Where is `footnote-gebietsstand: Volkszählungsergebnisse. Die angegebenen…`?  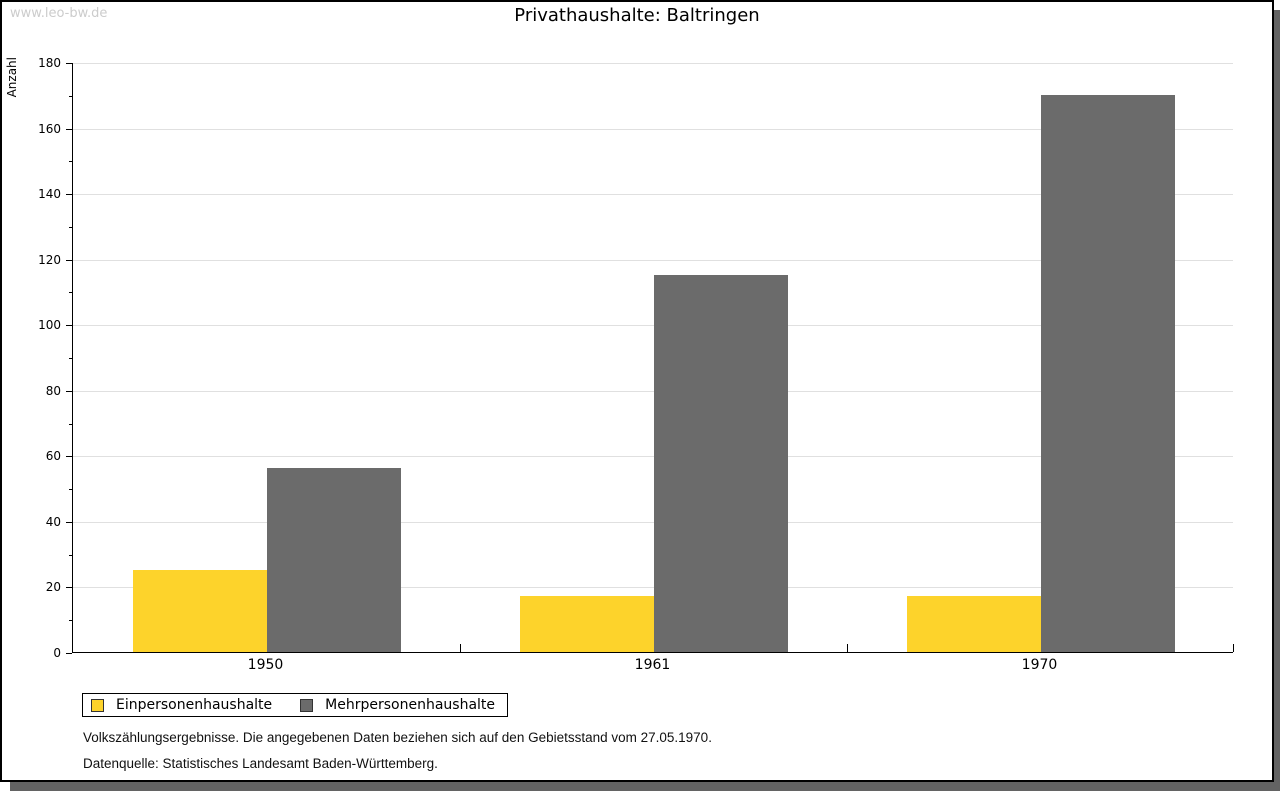
footnote-gebietsstand: Volkszählungsergebnisse. Die angegebenen… is located at coordinates (397, 737).